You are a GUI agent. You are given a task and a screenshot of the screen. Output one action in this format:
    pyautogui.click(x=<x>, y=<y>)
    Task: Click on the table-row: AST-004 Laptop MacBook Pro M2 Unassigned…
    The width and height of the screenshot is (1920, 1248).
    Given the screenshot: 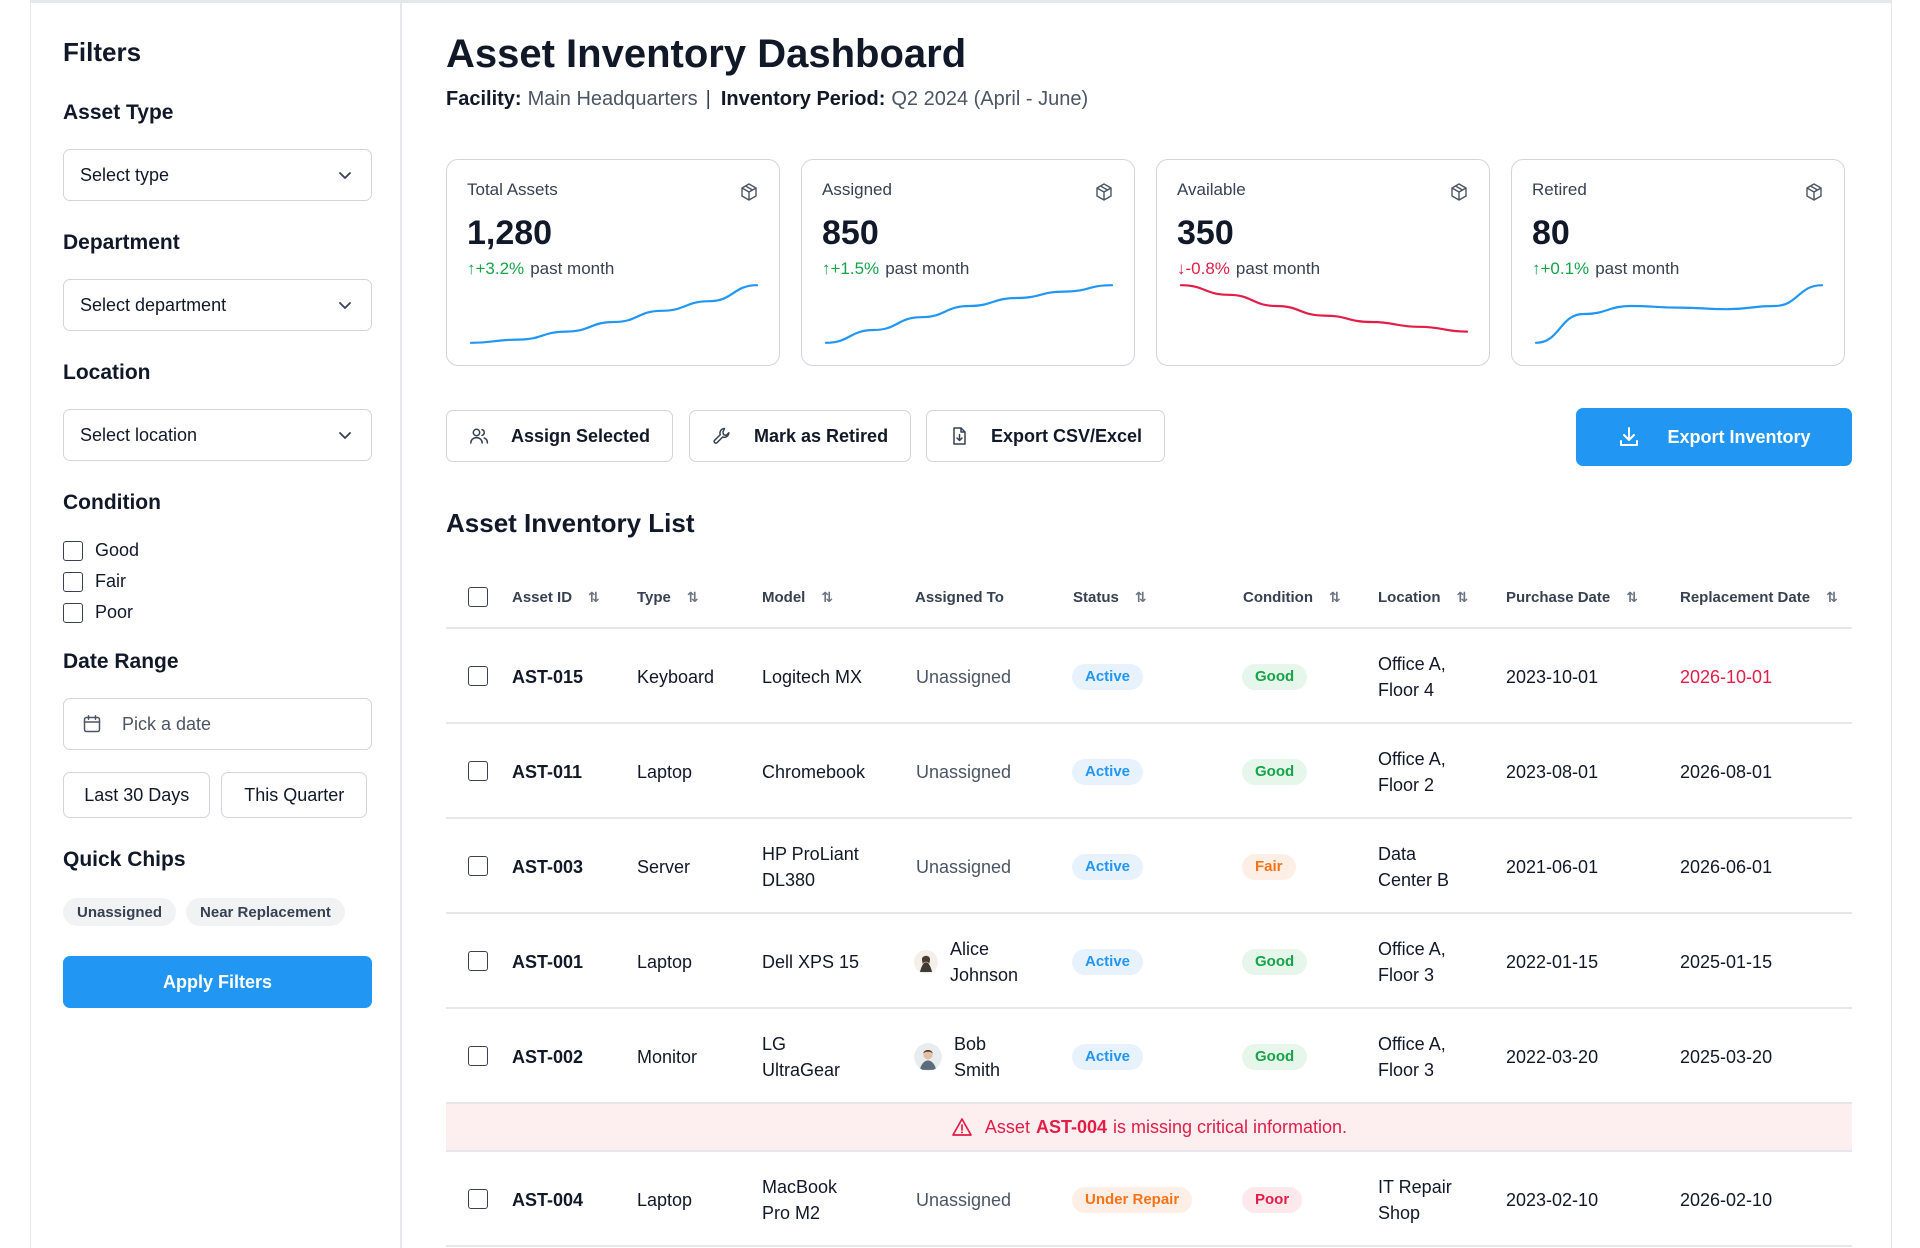 What is the action you would take?
    pyautogui.click(x=1149, y=1199)
    